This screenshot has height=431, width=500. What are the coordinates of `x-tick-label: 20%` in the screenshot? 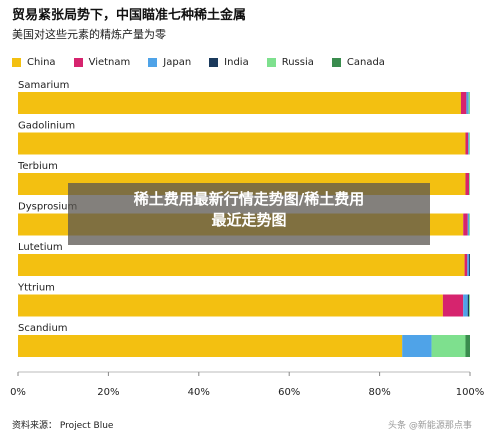 It's located at (108, 392).